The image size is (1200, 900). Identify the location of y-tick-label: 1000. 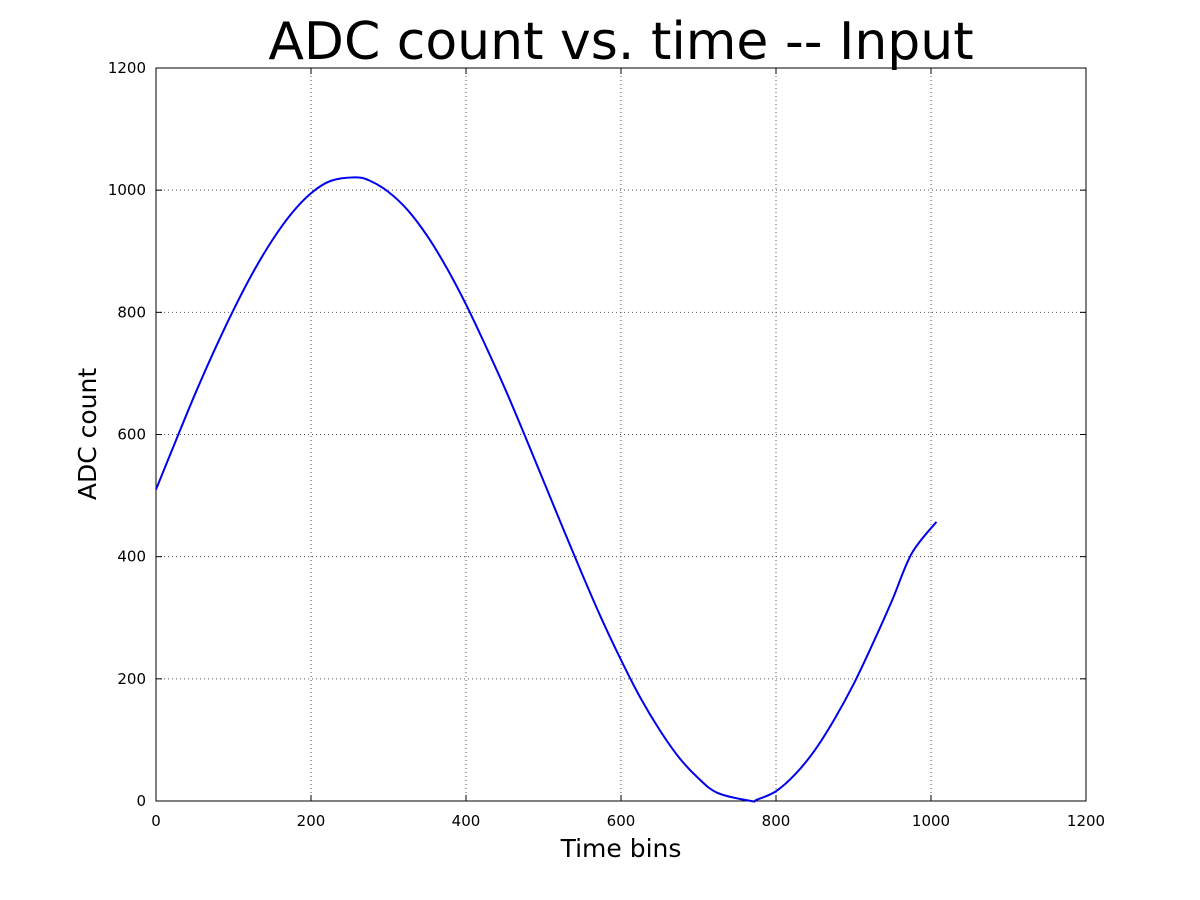
(127, 190).